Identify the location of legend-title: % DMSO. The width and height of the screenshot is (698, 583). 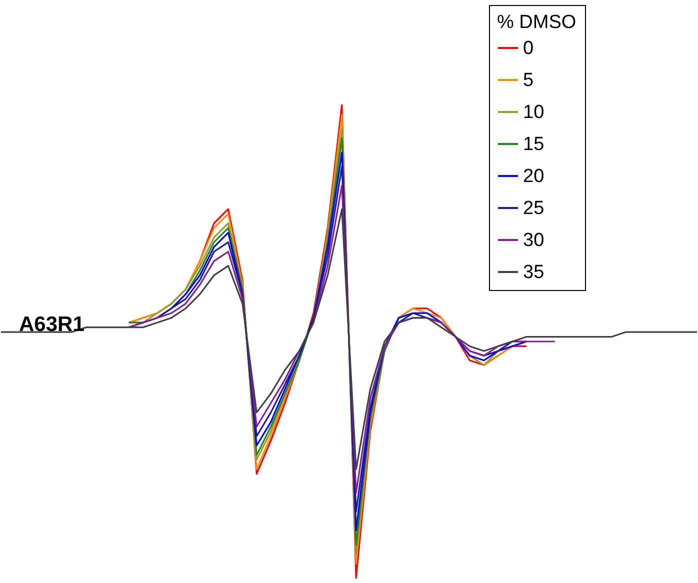
(536, 22).